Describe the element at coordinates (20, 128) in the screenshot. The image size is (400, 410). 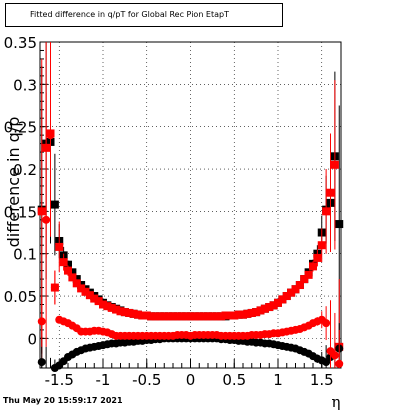
I see `y-tick-label: 0.25` at that location.